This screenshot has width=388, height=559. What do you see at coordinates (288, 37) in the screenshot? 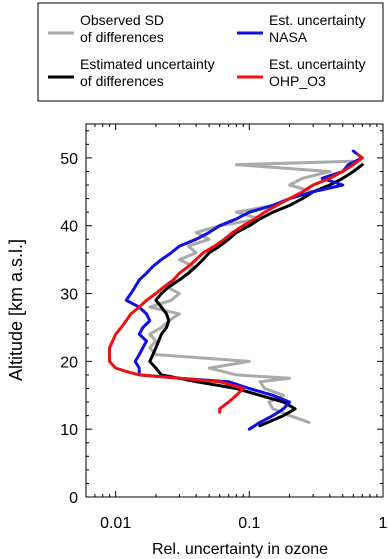
I see `legend-label-3: NASA` at bounding box center [288, 37].